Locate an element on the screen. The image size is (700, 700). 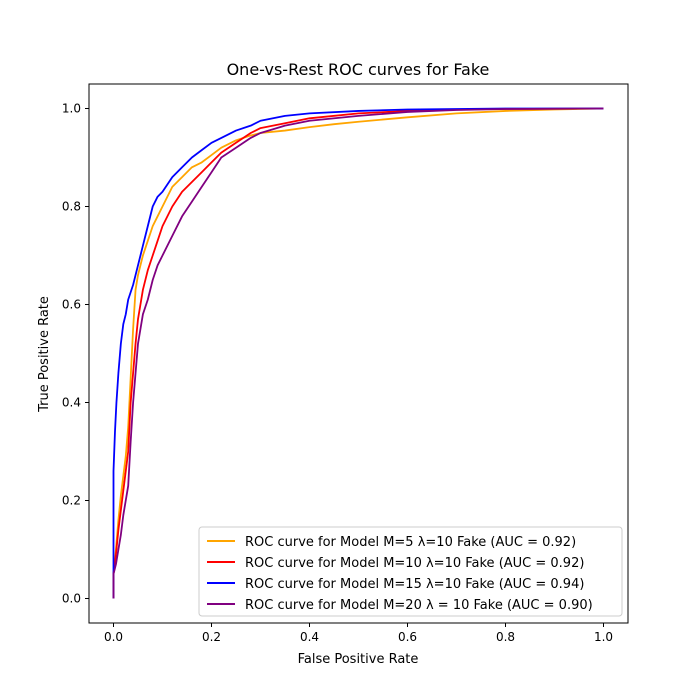
x-axis-label: False Positive Rate is located at coordinates (358, 659).